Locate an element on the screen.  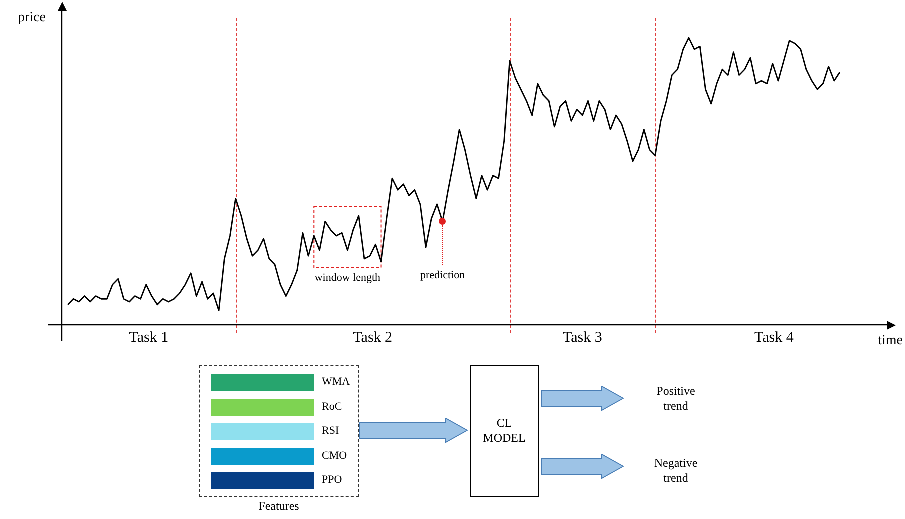
text: WMA is located at coordinates (336, 382).